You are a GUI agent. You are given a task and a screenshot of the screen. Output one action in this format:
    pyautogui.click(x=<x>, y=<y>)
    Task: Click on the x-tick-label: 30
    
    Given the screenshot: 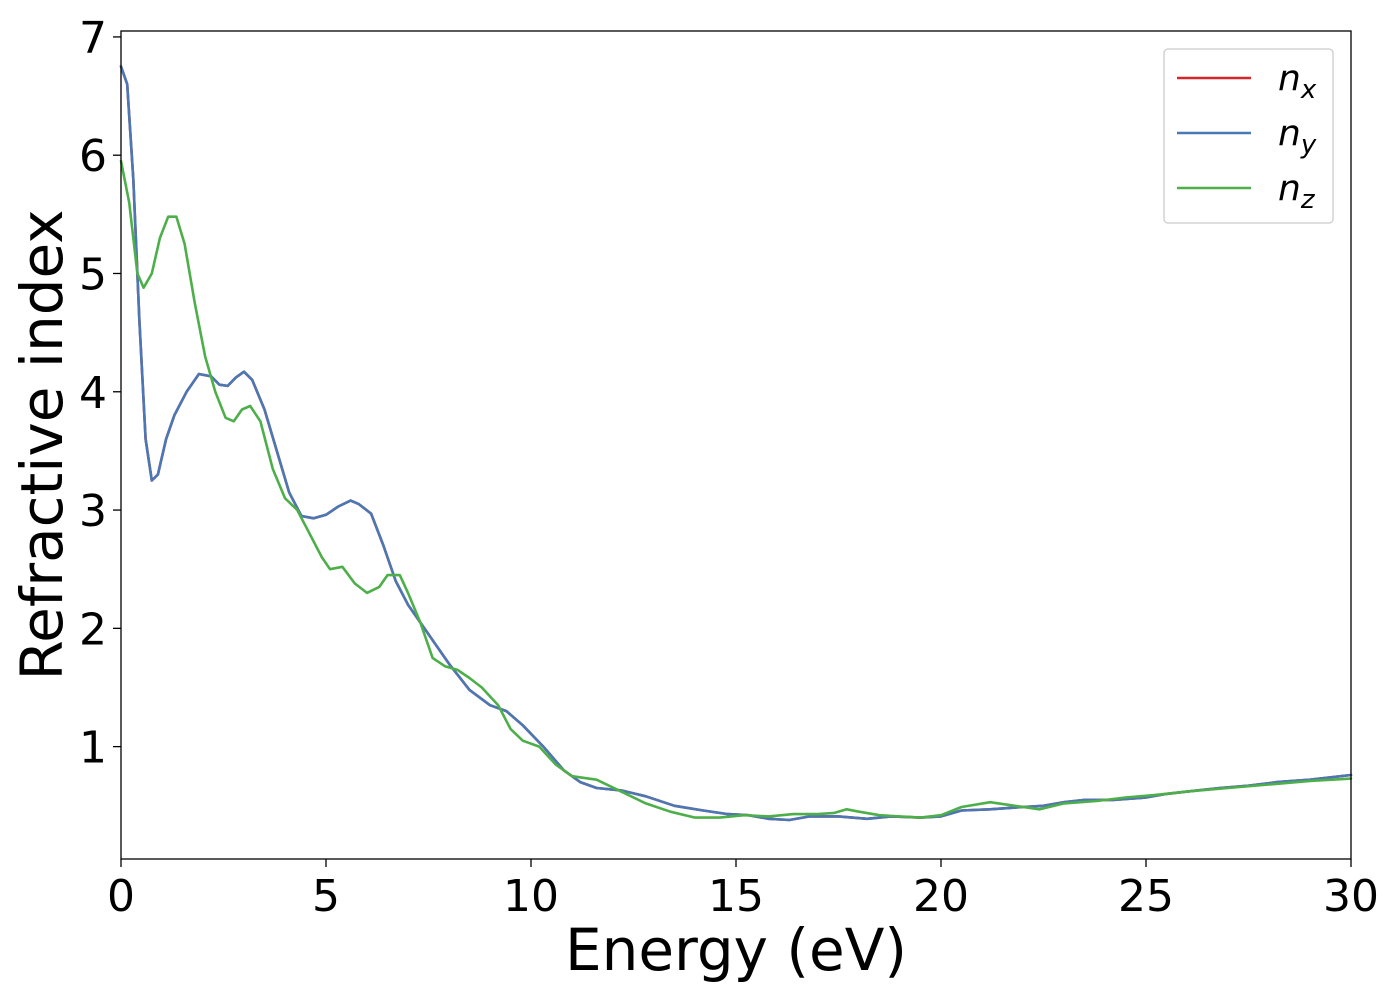 What is the action you would take?
    pyautogui.click(x=1351, y=896)
    